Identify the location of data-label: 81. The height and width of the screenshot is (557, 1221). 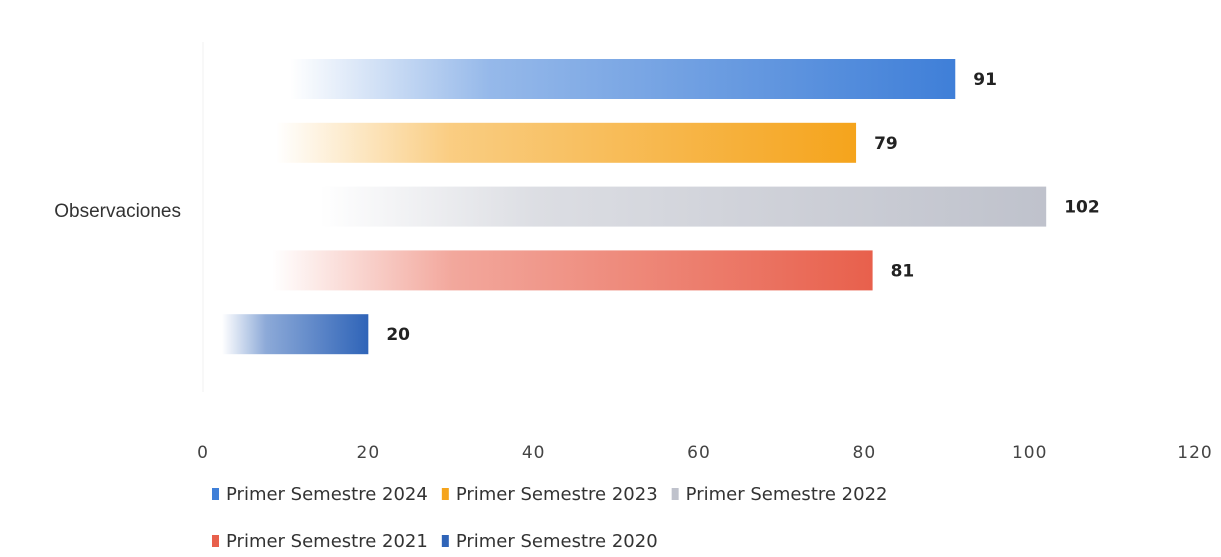
(903, 271).